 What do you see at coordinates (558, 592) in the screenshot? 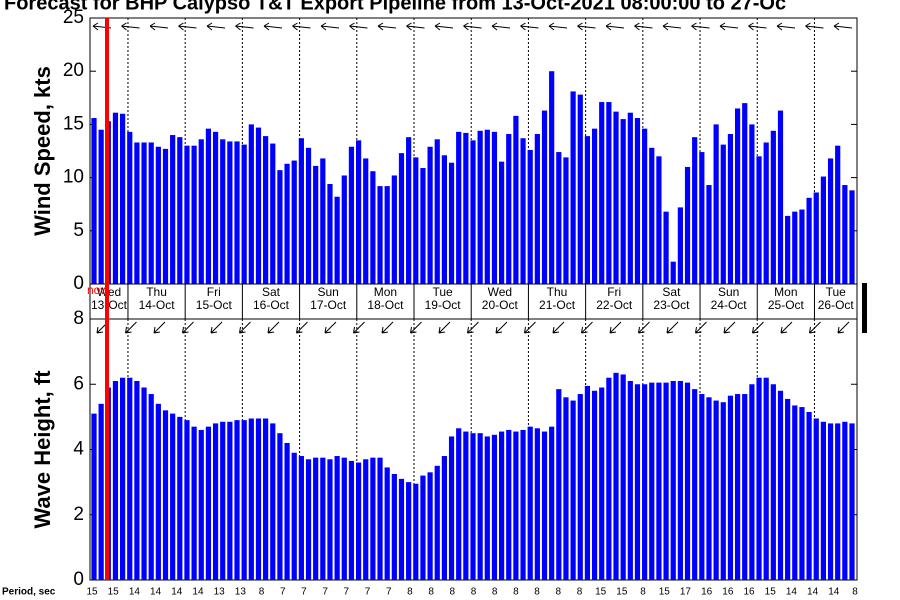
I see `period-value: 8` at bounding box center [558, 592].